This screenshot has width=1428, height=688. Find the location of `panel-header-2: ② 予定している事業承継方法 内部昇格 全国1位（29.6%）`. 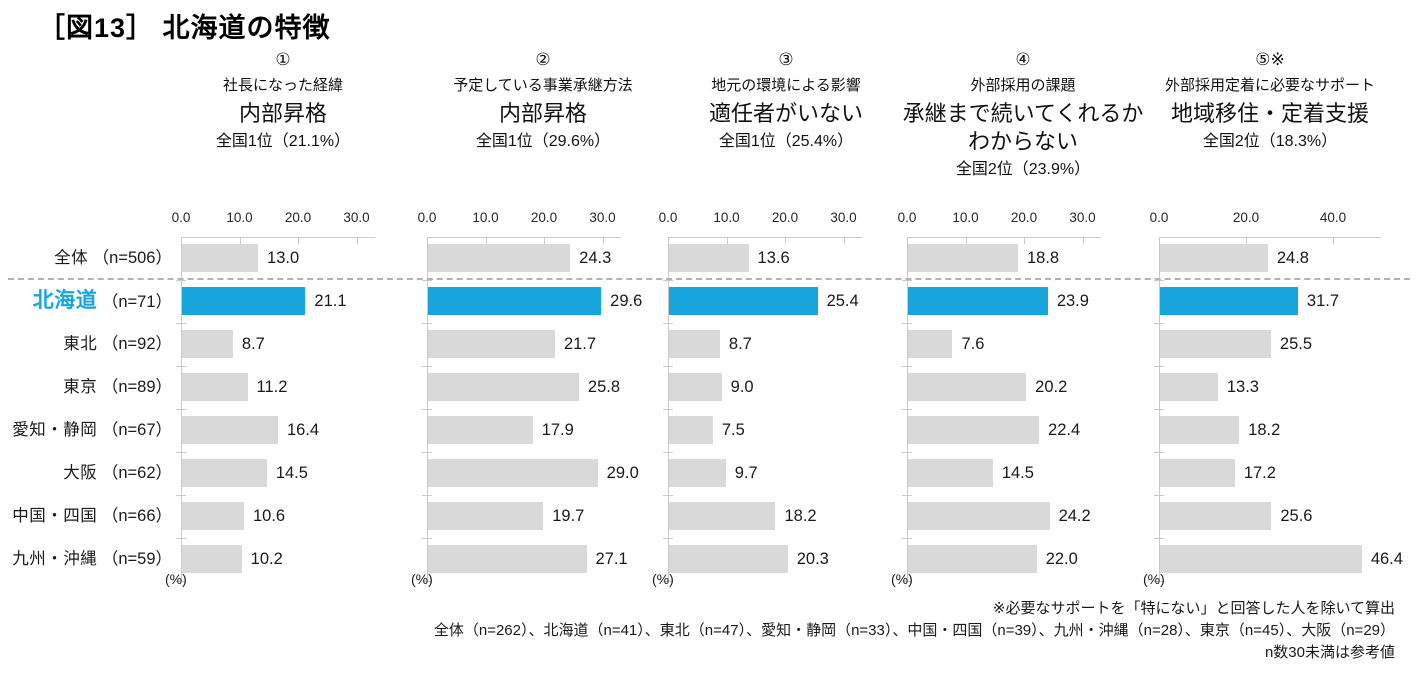

panel-header-2: ② 予定している事業承継方法 内部昇格 全国1位（29.6%） is located at coordinates (543, 101).